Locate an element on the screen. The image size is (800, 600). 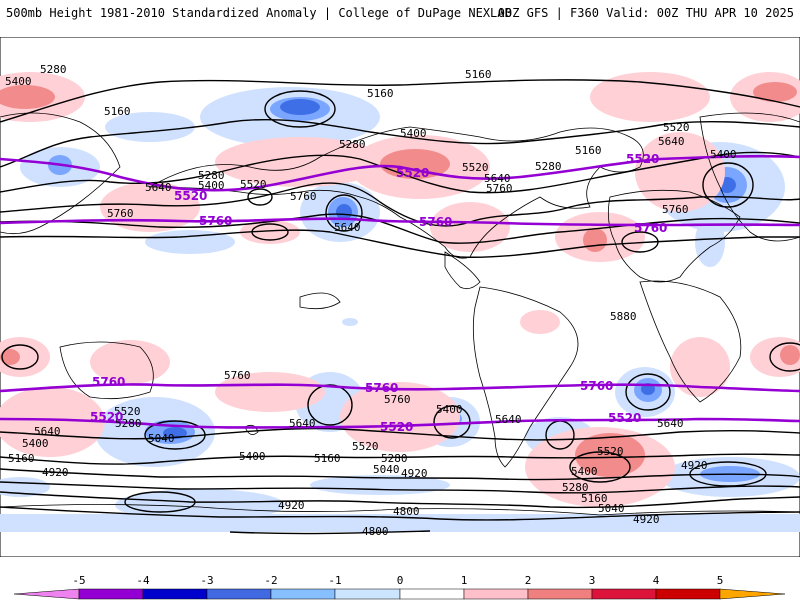
colorbar-seg-0-p1 is located at coordinates (432, 594).